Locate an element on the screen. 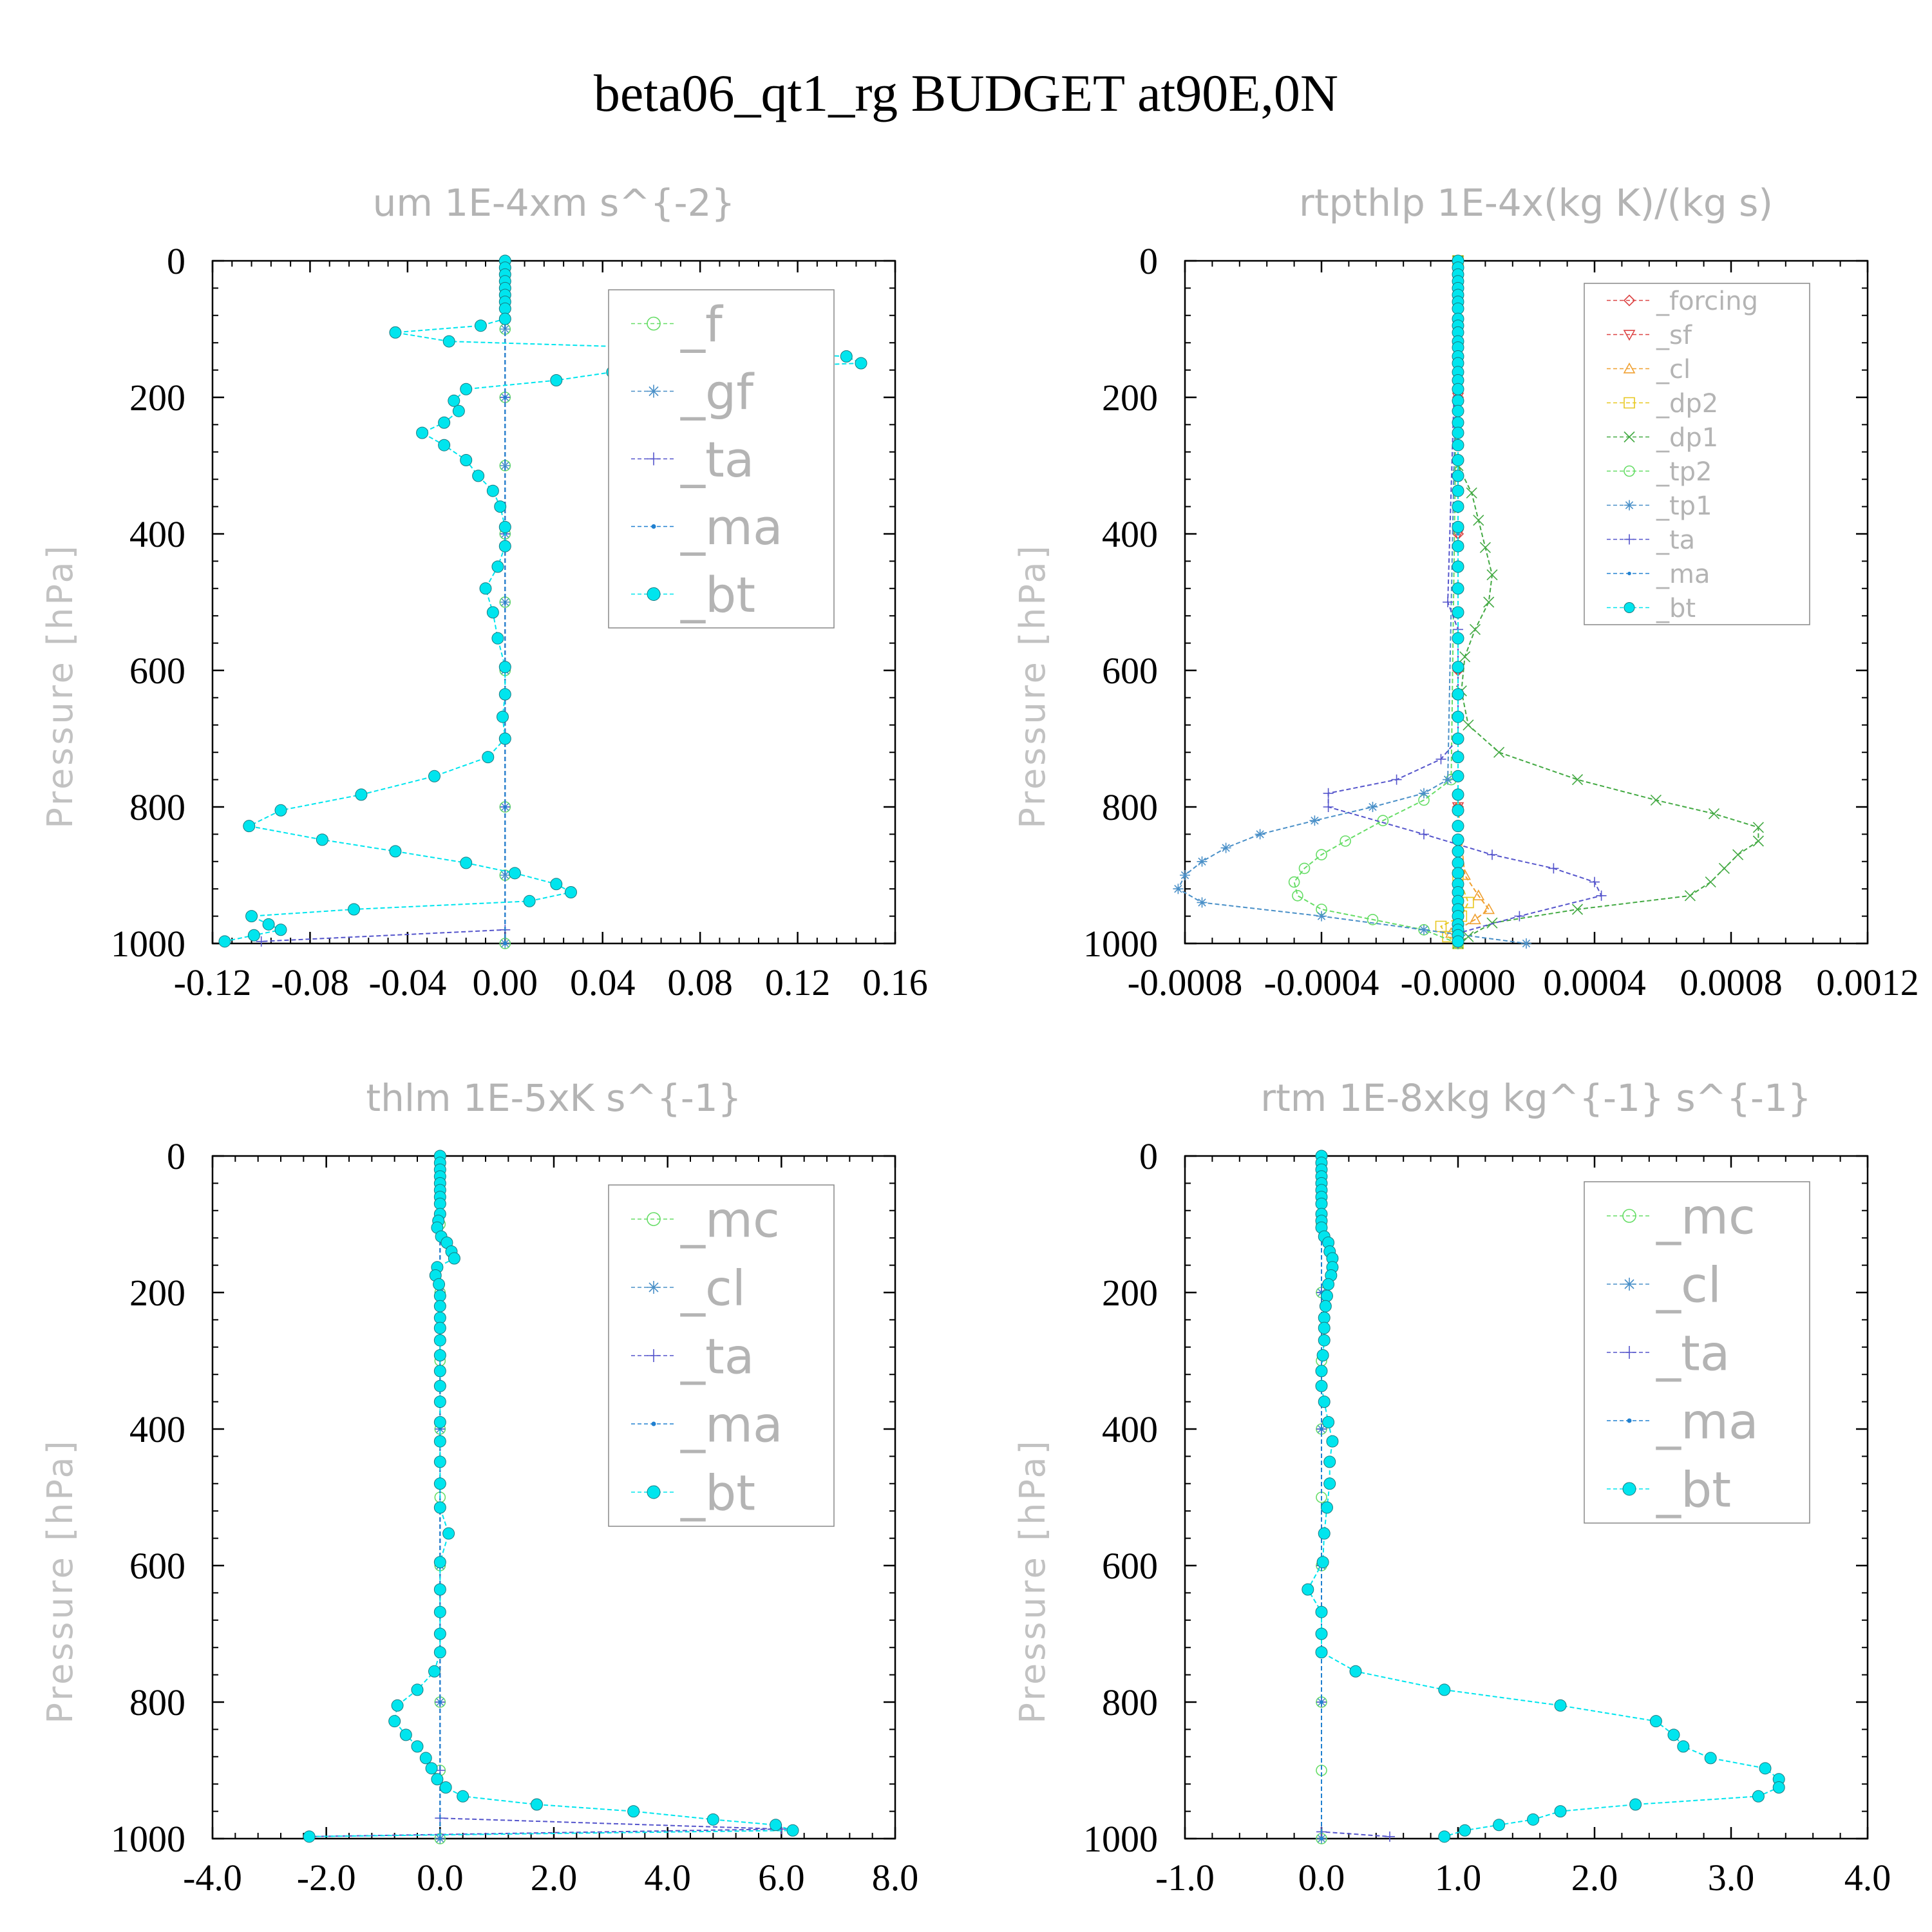 This screenshot has width=1932, height=1932. x-tick-label: 1.0 is located at coordinates (1459, 1878).